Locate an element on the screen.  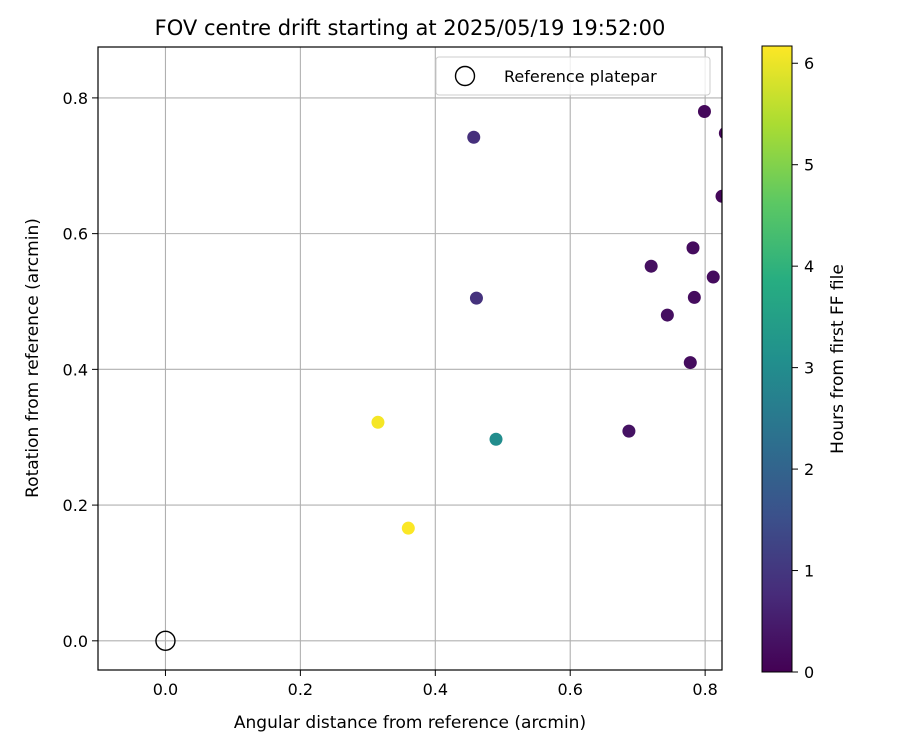
colorbar-tick-label: 5 is located at coordinates (809, 165).